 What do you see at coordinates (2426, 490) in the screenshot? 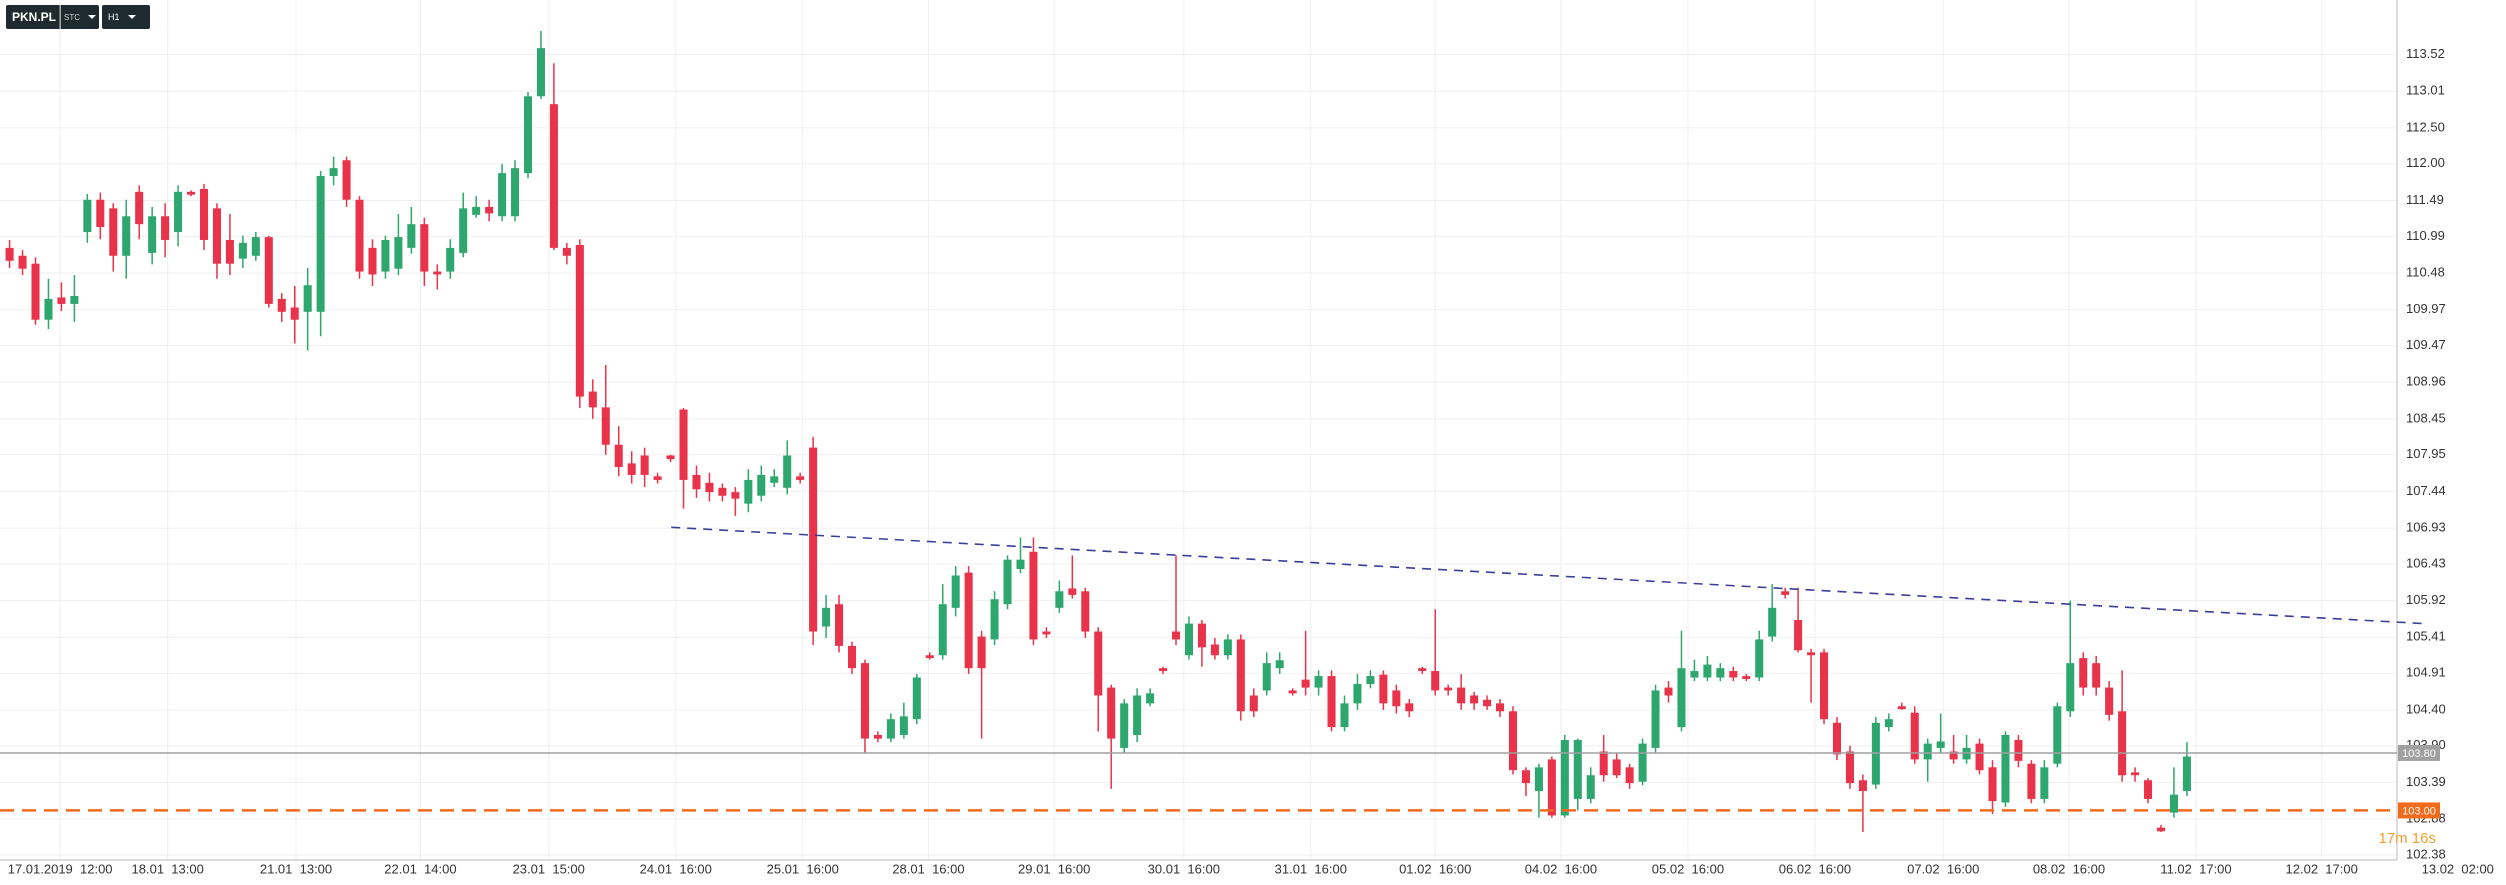
I see `y-tick-label: 107.44` at bounding box center [2426, 490].